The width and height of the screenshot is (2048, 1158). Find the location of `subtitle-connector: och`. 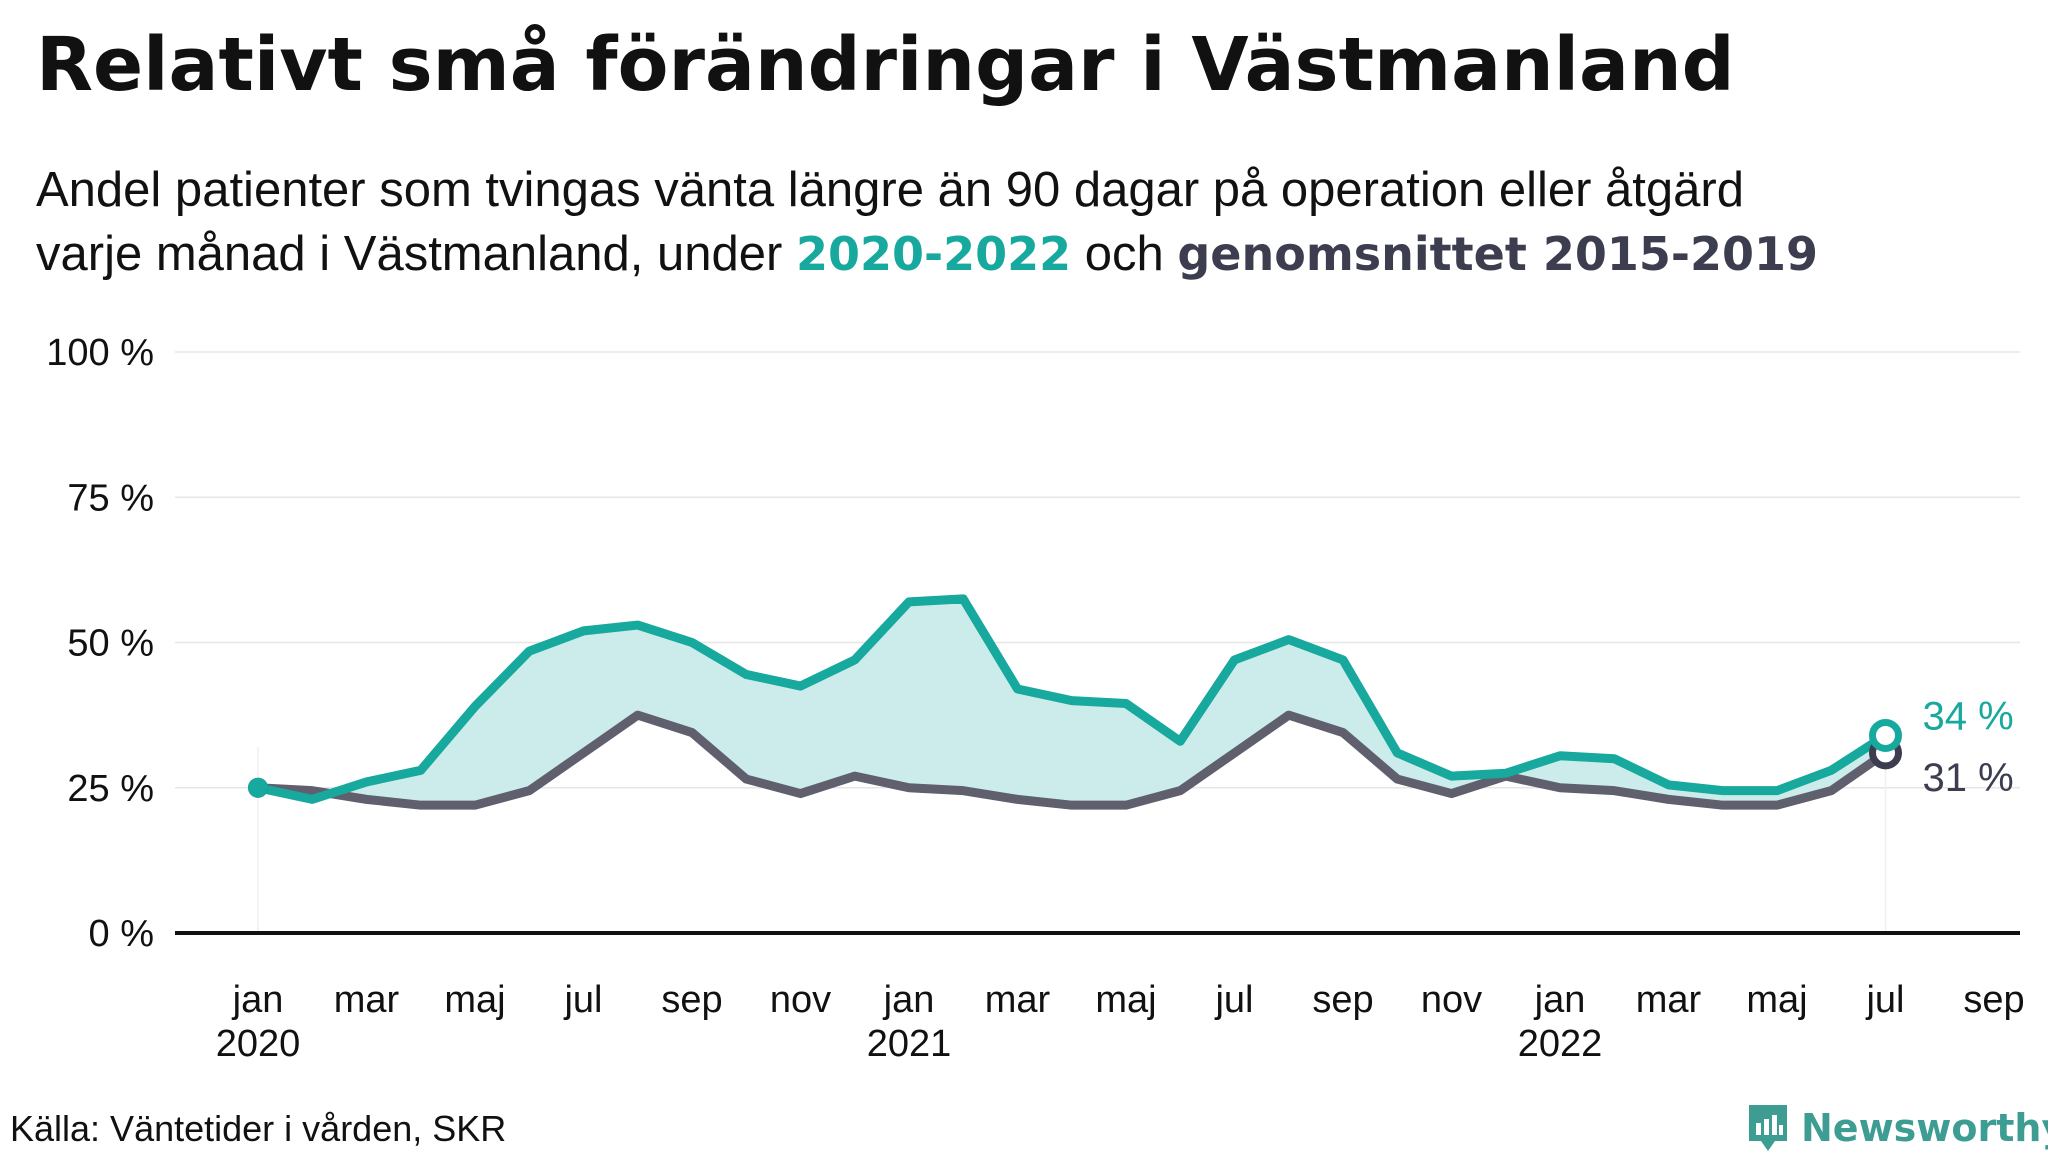

subtitle-connector: och is located at coordinates (1124, 254).